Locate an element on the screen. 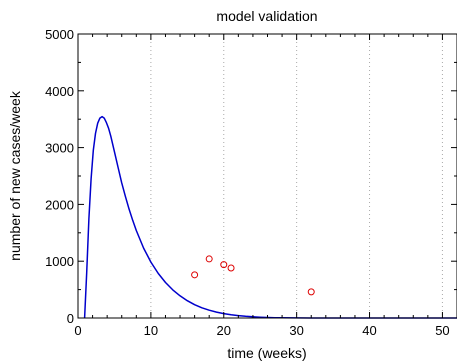 Image resolution: width=457 pixels, height=361 pixels. y-tick-label: 4000 is located at coordinates (59, 91).